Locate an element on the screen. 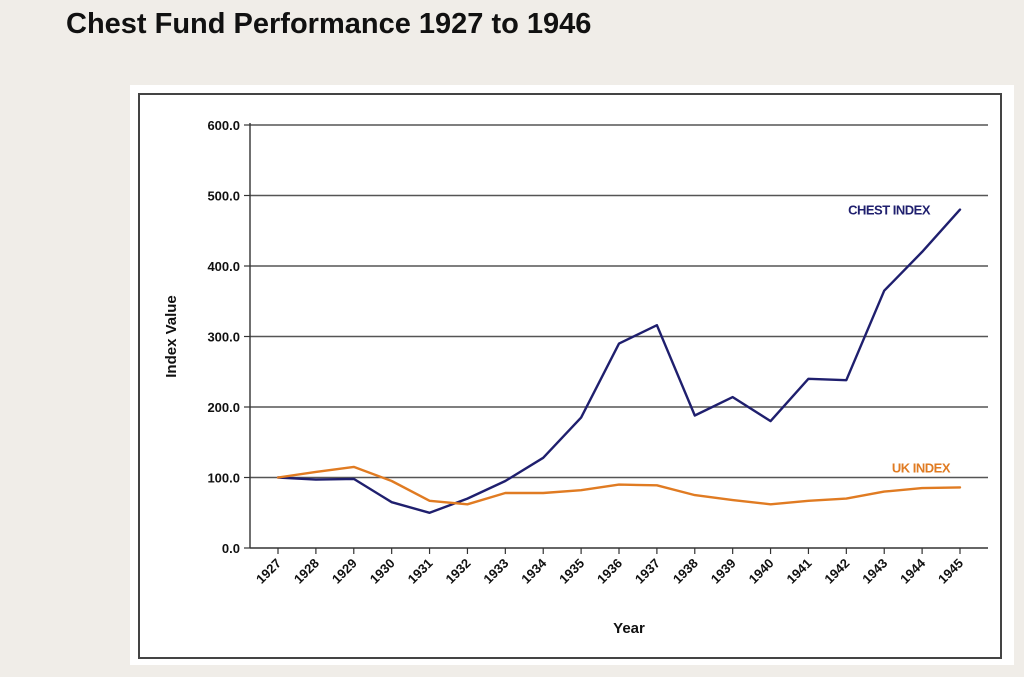  x-tick-label: 1931 is located at coordinates (420, 571).